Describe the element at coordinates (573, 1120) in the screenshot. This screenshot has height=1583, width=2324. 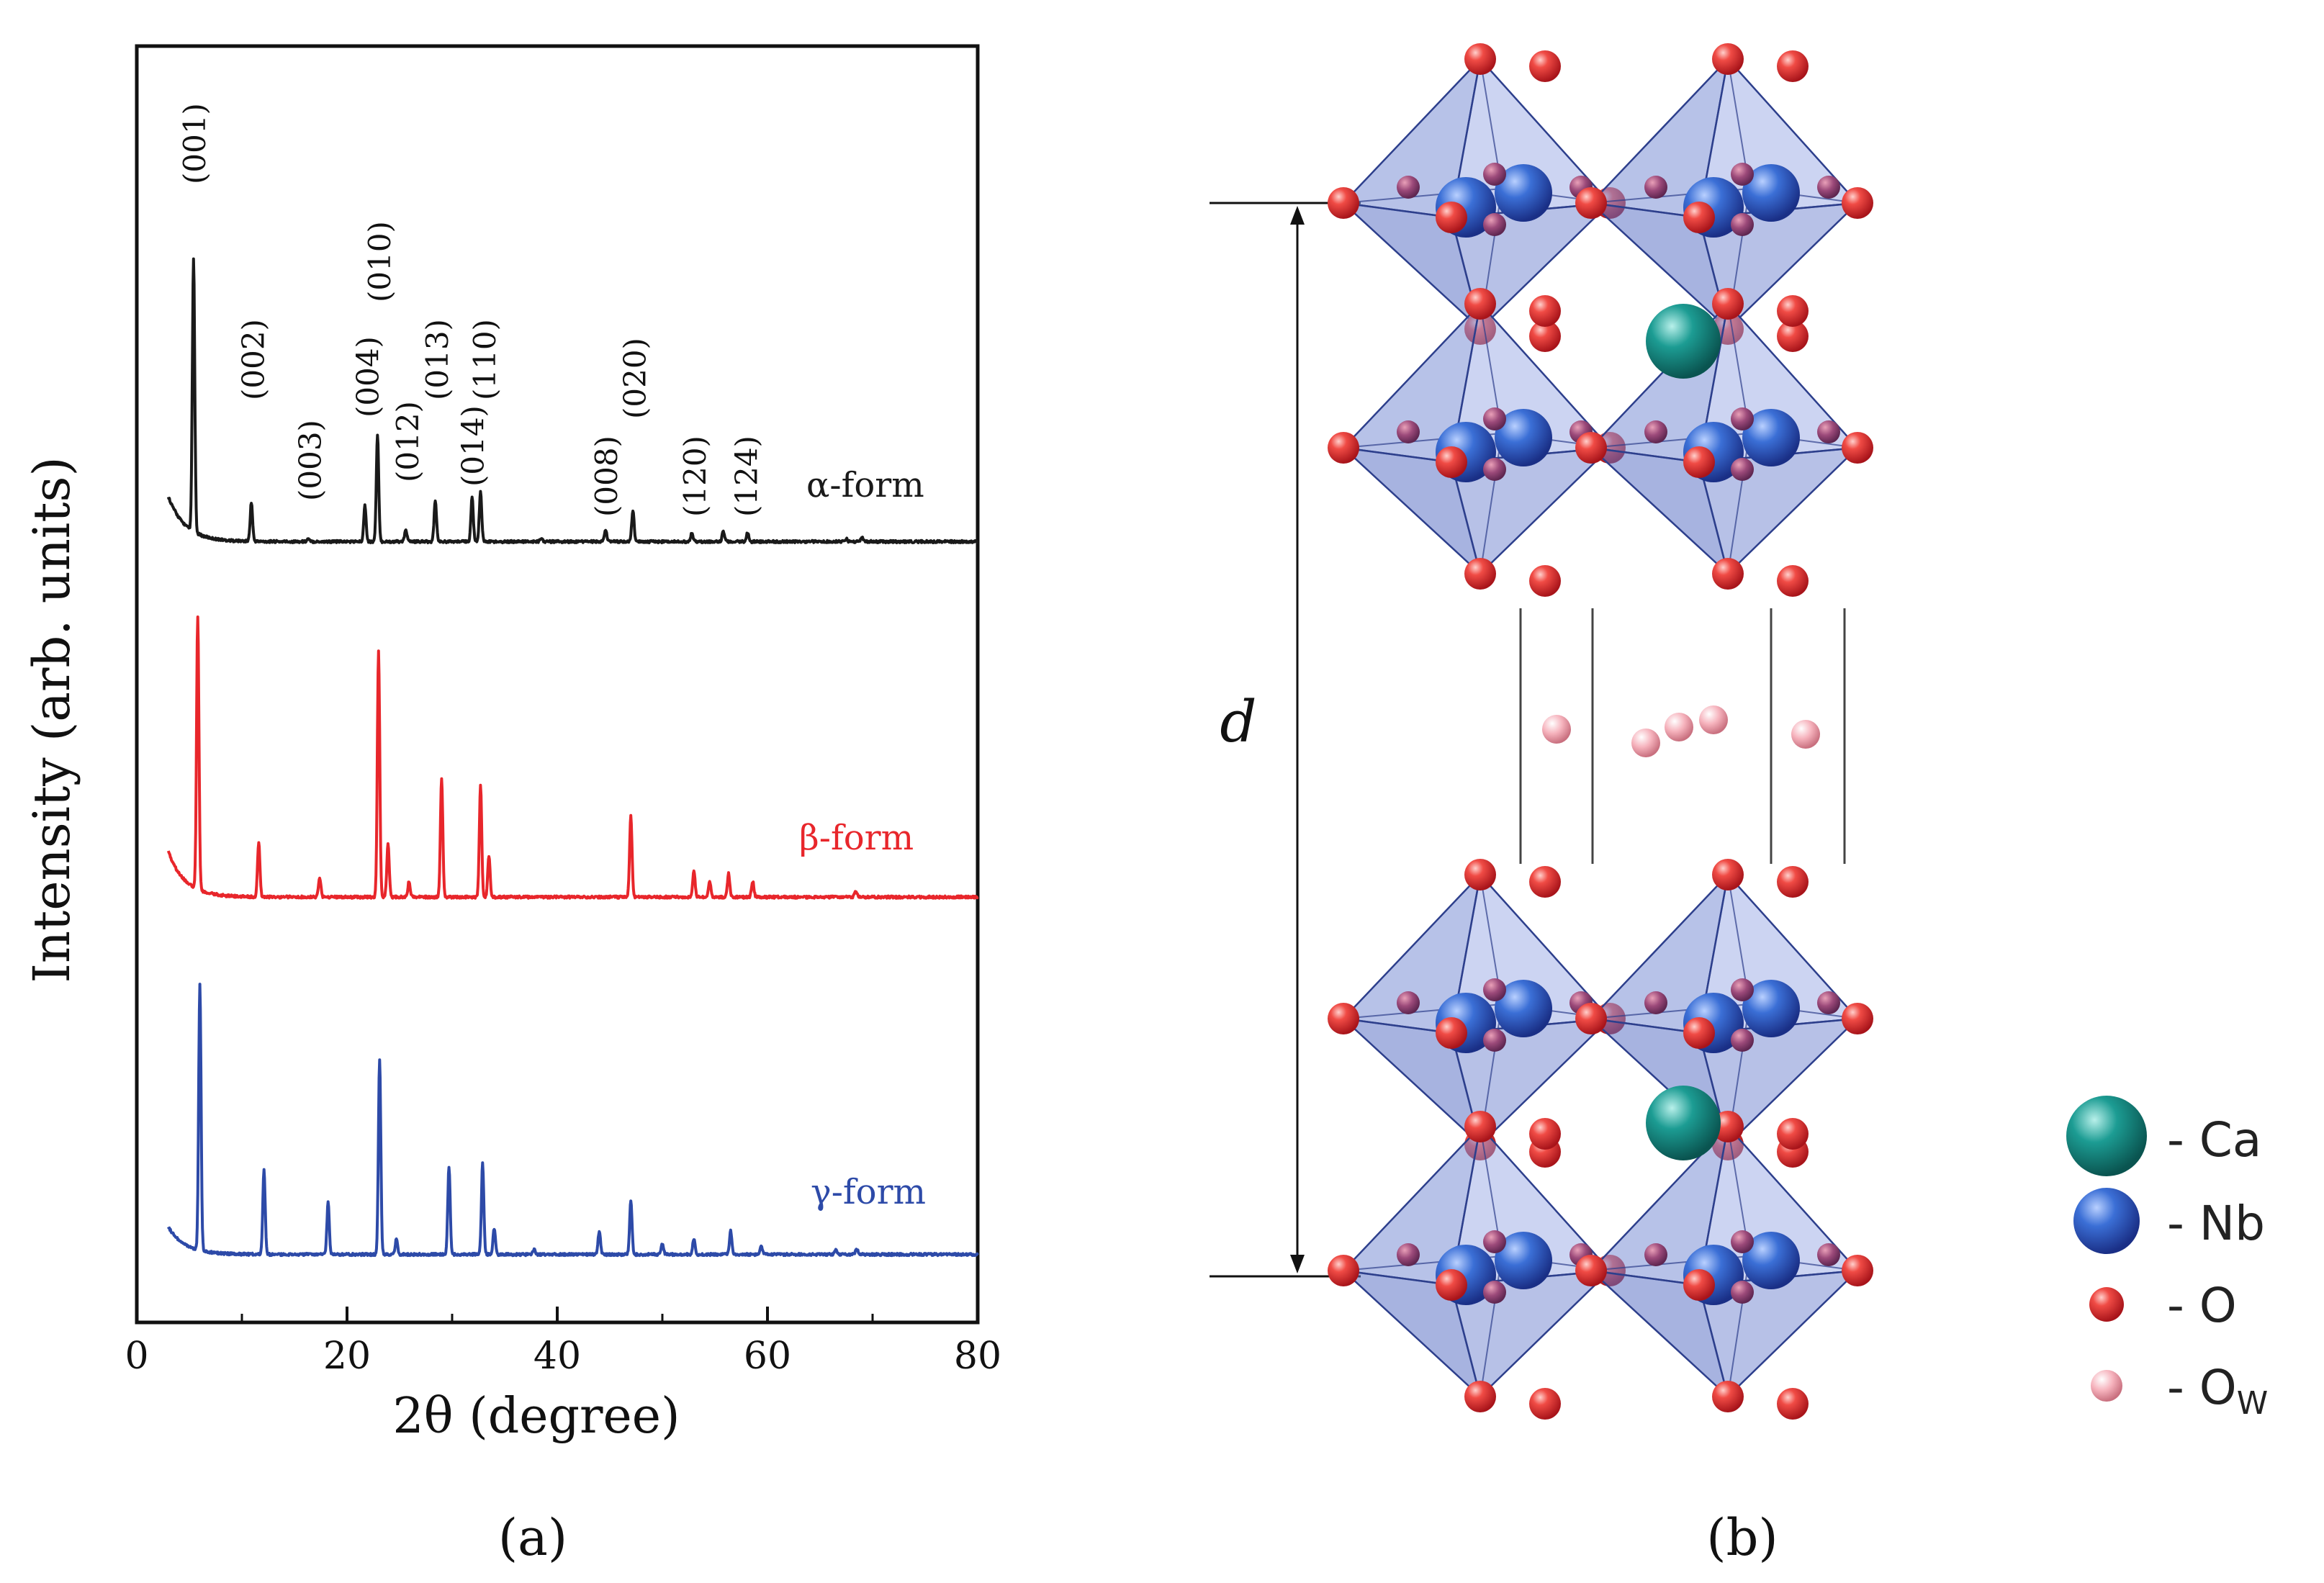
I see `series-line-gamma` at that location.